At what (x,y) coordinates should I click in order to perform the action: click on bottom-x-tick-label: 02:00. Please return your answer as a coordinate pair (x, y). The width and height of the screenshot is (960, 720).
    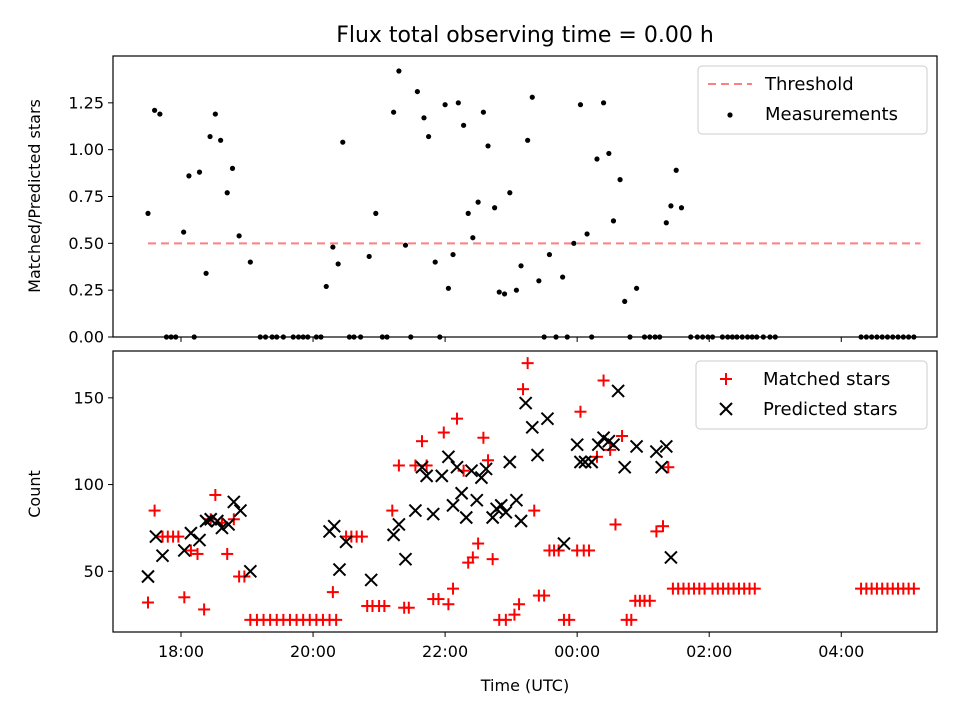
    Looking at the image, I should click on (709, 651).